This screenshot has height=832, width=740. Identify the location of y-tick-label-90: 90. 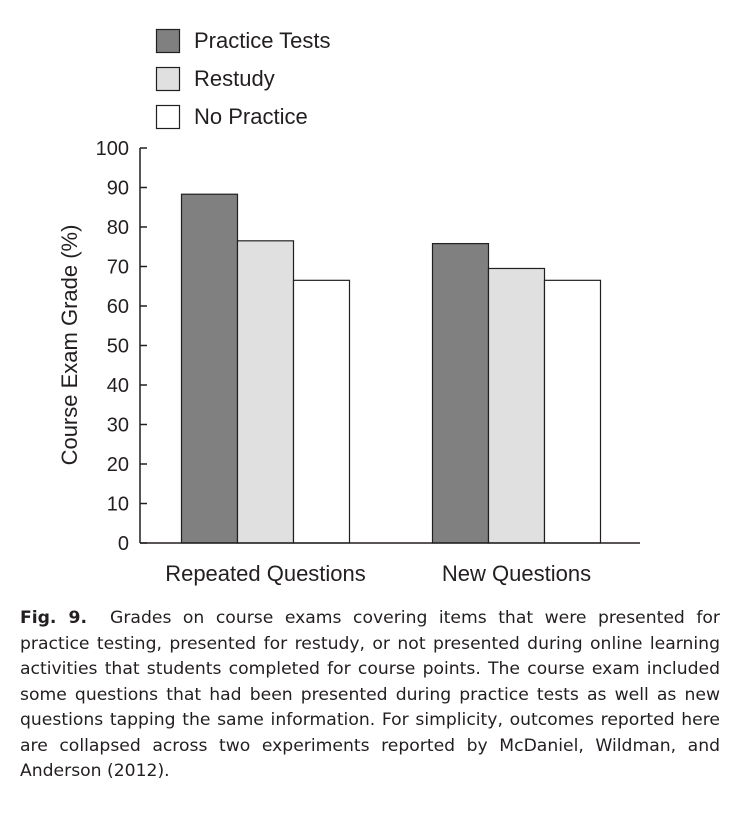
(118, 189).